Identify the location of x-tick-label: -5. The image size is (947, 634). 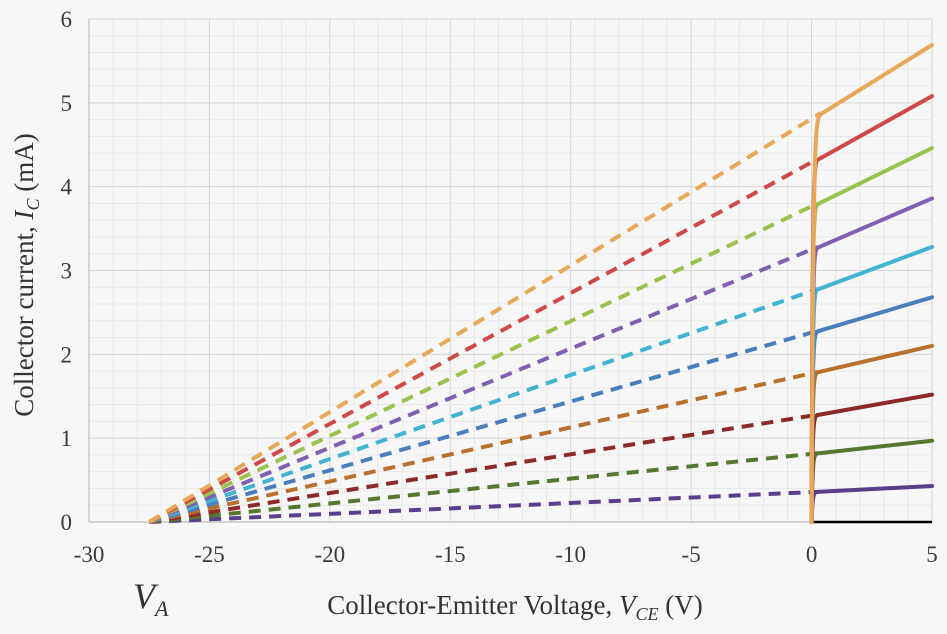
(691, 554).